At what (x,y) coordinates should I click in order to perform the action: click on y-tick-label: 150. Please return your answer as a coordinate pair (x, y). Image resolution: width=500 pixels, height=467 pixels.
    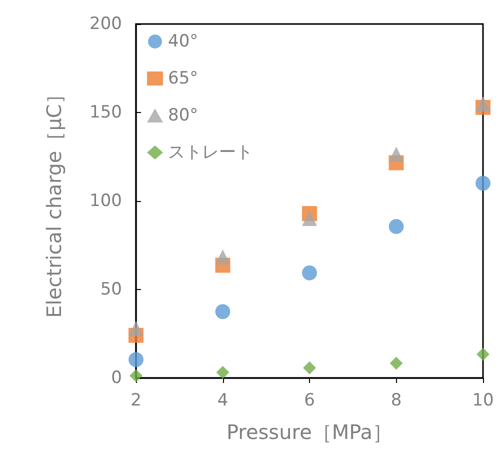
    Looking at the image, I should click on (106, 112).